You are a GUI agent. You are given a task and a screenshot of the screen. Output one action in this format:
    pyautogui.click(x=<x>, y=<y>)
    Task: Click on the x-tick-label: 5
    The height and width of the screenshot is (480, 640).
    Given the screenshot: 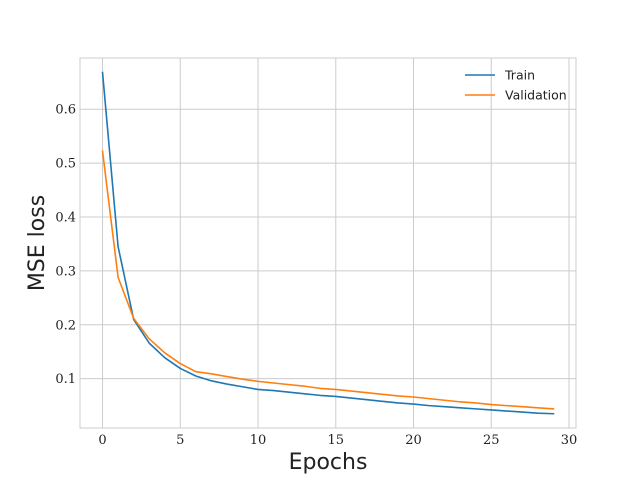 What is the action you would take?
    pyautogui.click(x=180, y=440)
    